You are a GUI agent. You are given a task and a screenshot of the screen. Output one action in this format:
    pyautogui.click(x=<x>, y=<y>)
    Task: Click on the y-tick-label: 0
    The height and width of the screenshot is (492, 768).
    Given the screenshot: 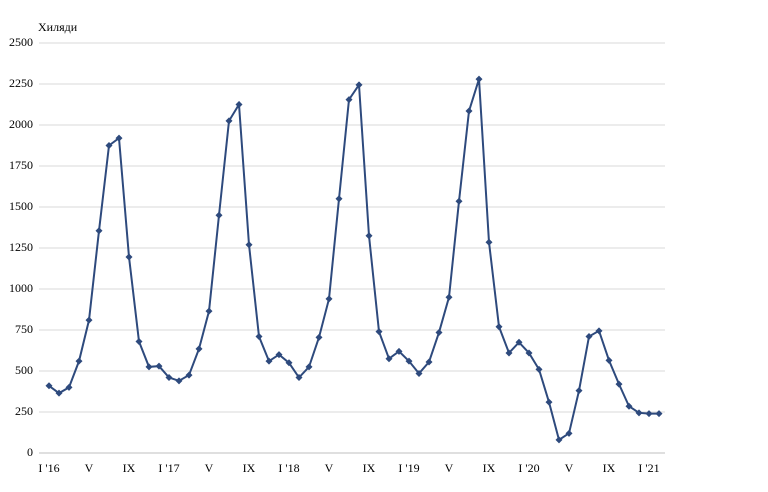 What is the action you would take?
    pyautogui.click(x=30, y=452)
    